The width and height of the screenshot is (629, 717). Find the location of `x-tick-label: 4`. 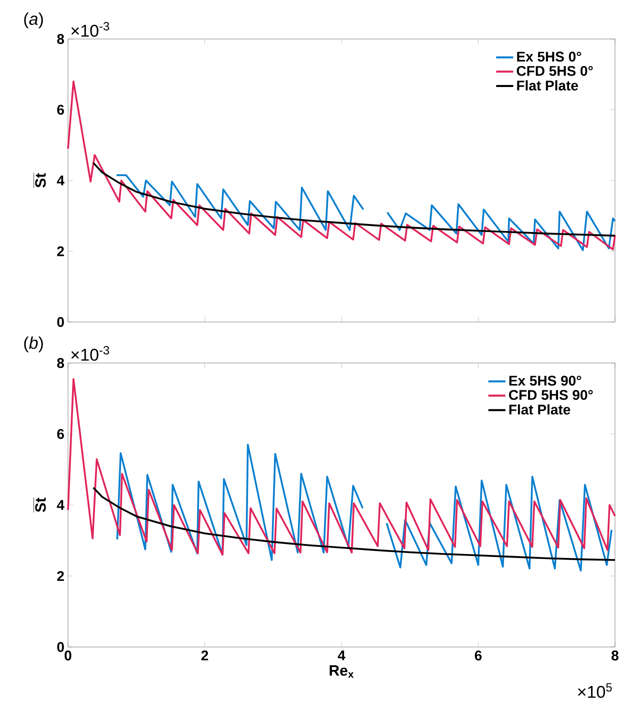

x-tick-label: 4 is located at coordinates (342, 655).